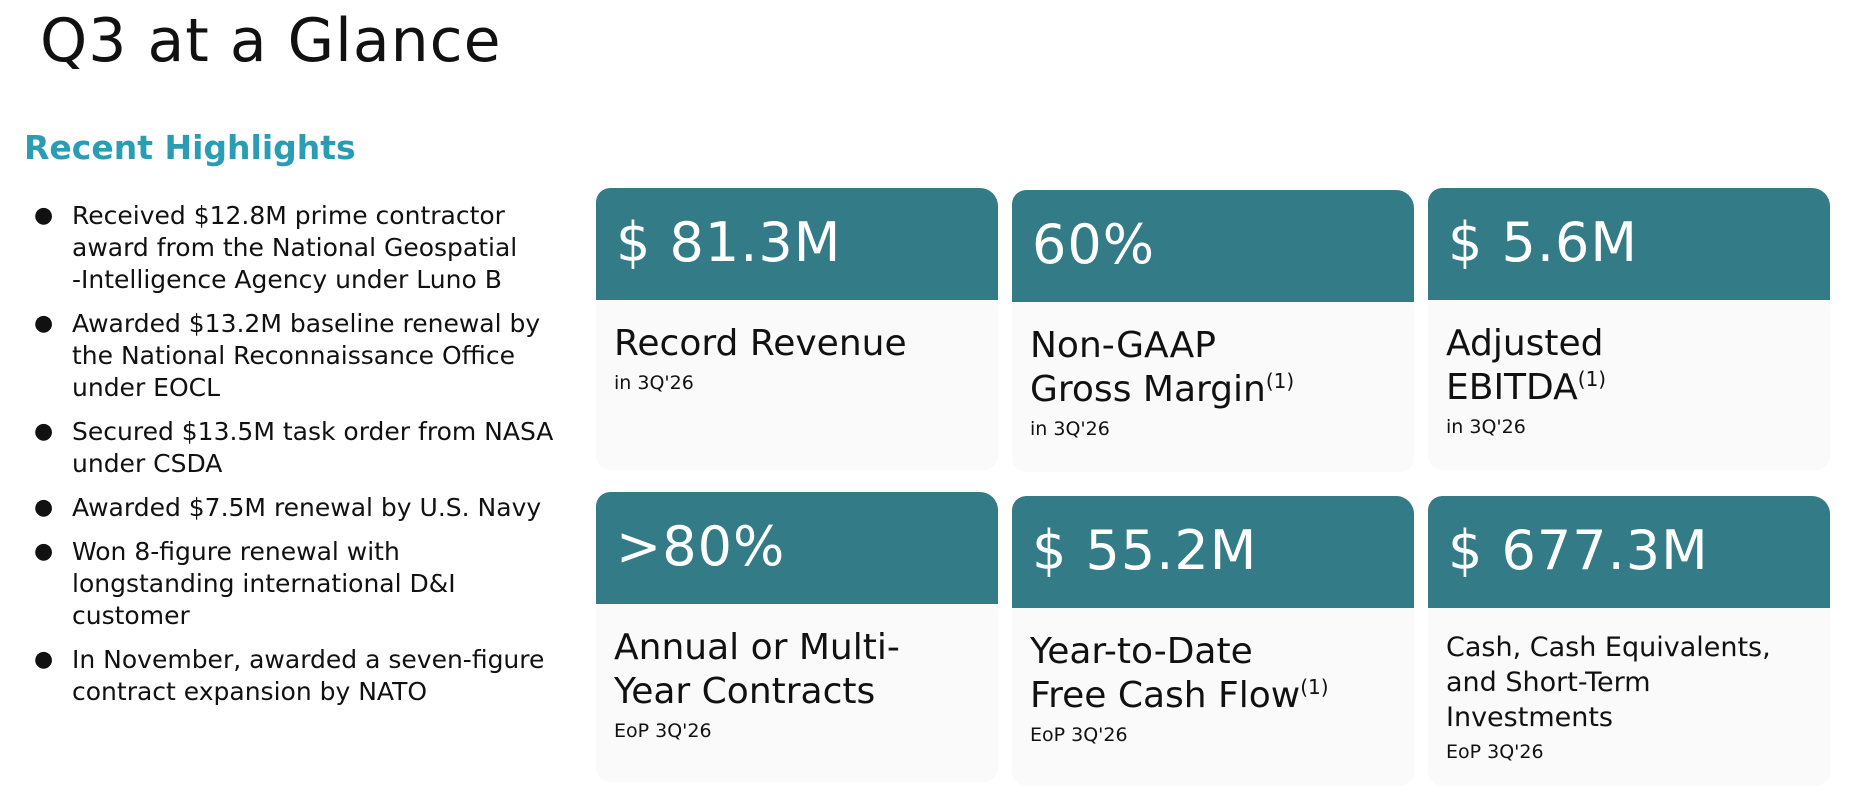 This screenshot has width=1850, height=798. Describe the element at coordinates (797, 548) in the screenshot. I see `metric-card-header: >80%` at that location.